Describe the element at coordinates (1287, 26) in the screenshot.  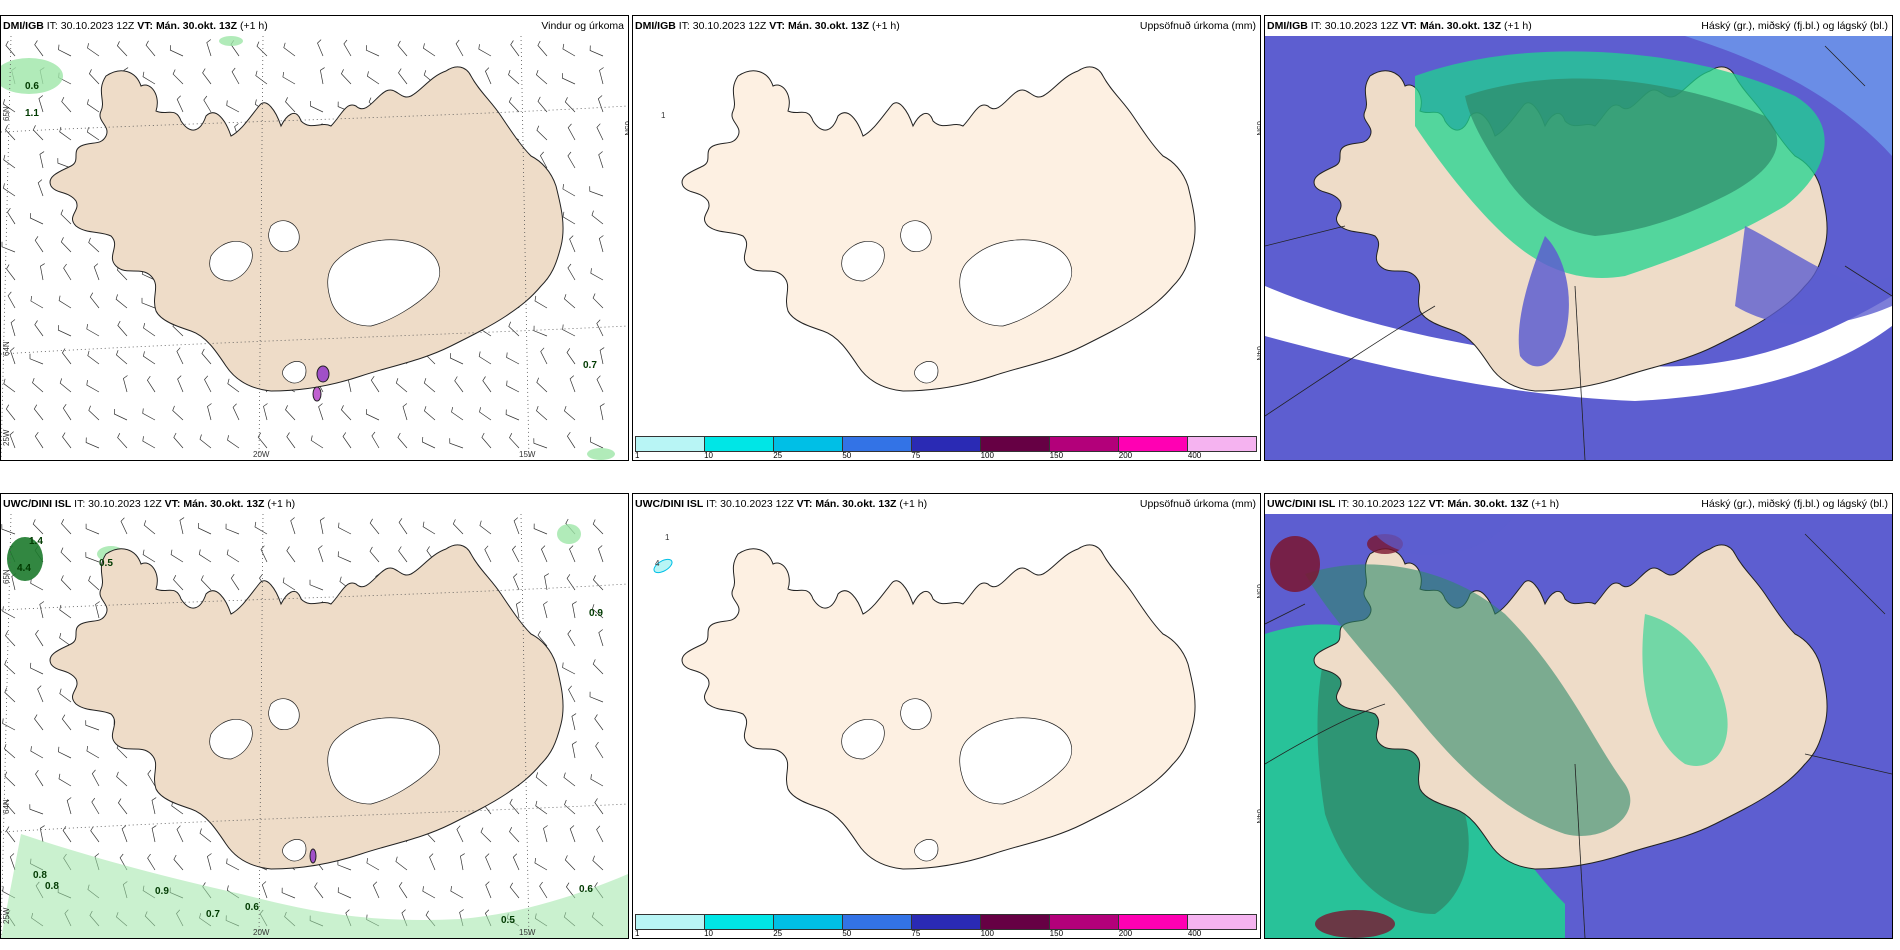
I see `model-name: DMI/IGB` at that location.